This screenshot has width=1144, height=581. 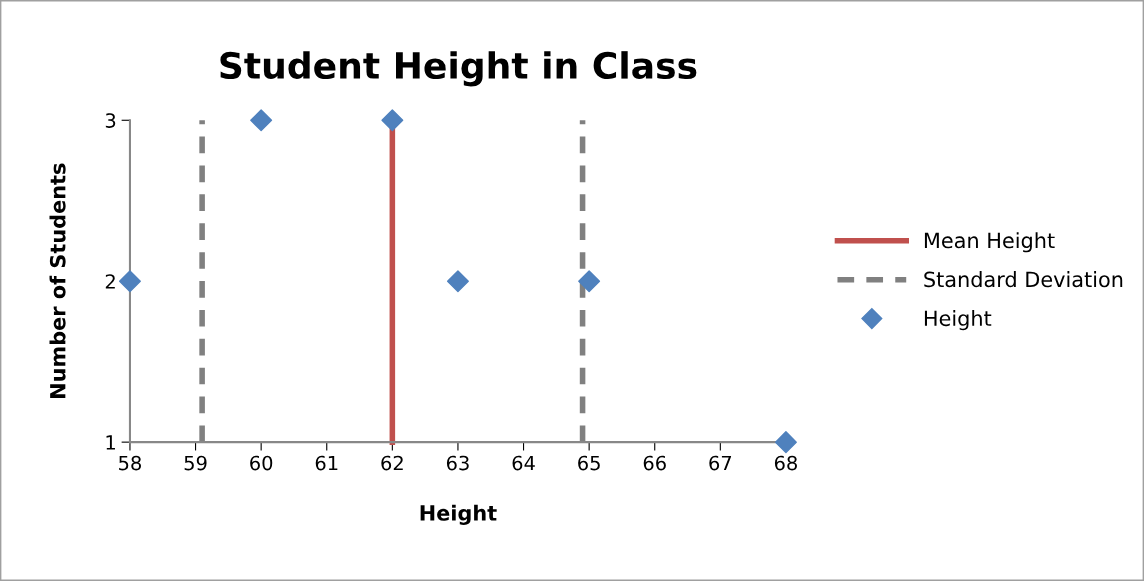 I want to click on legend-label: Height, so click(x=958, y=320).